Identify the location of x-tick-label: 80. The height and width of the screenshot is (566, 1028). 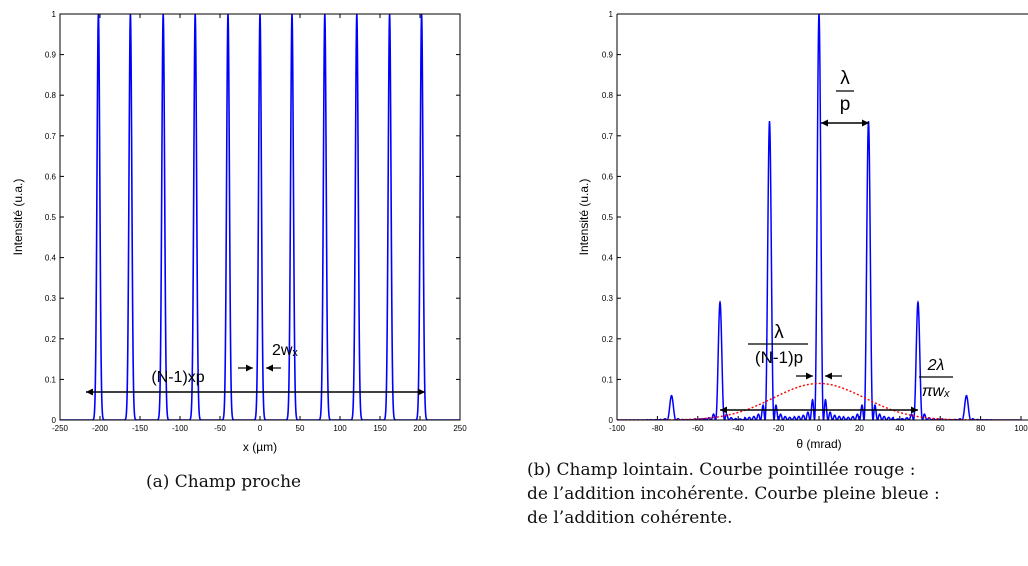
(980, 428).